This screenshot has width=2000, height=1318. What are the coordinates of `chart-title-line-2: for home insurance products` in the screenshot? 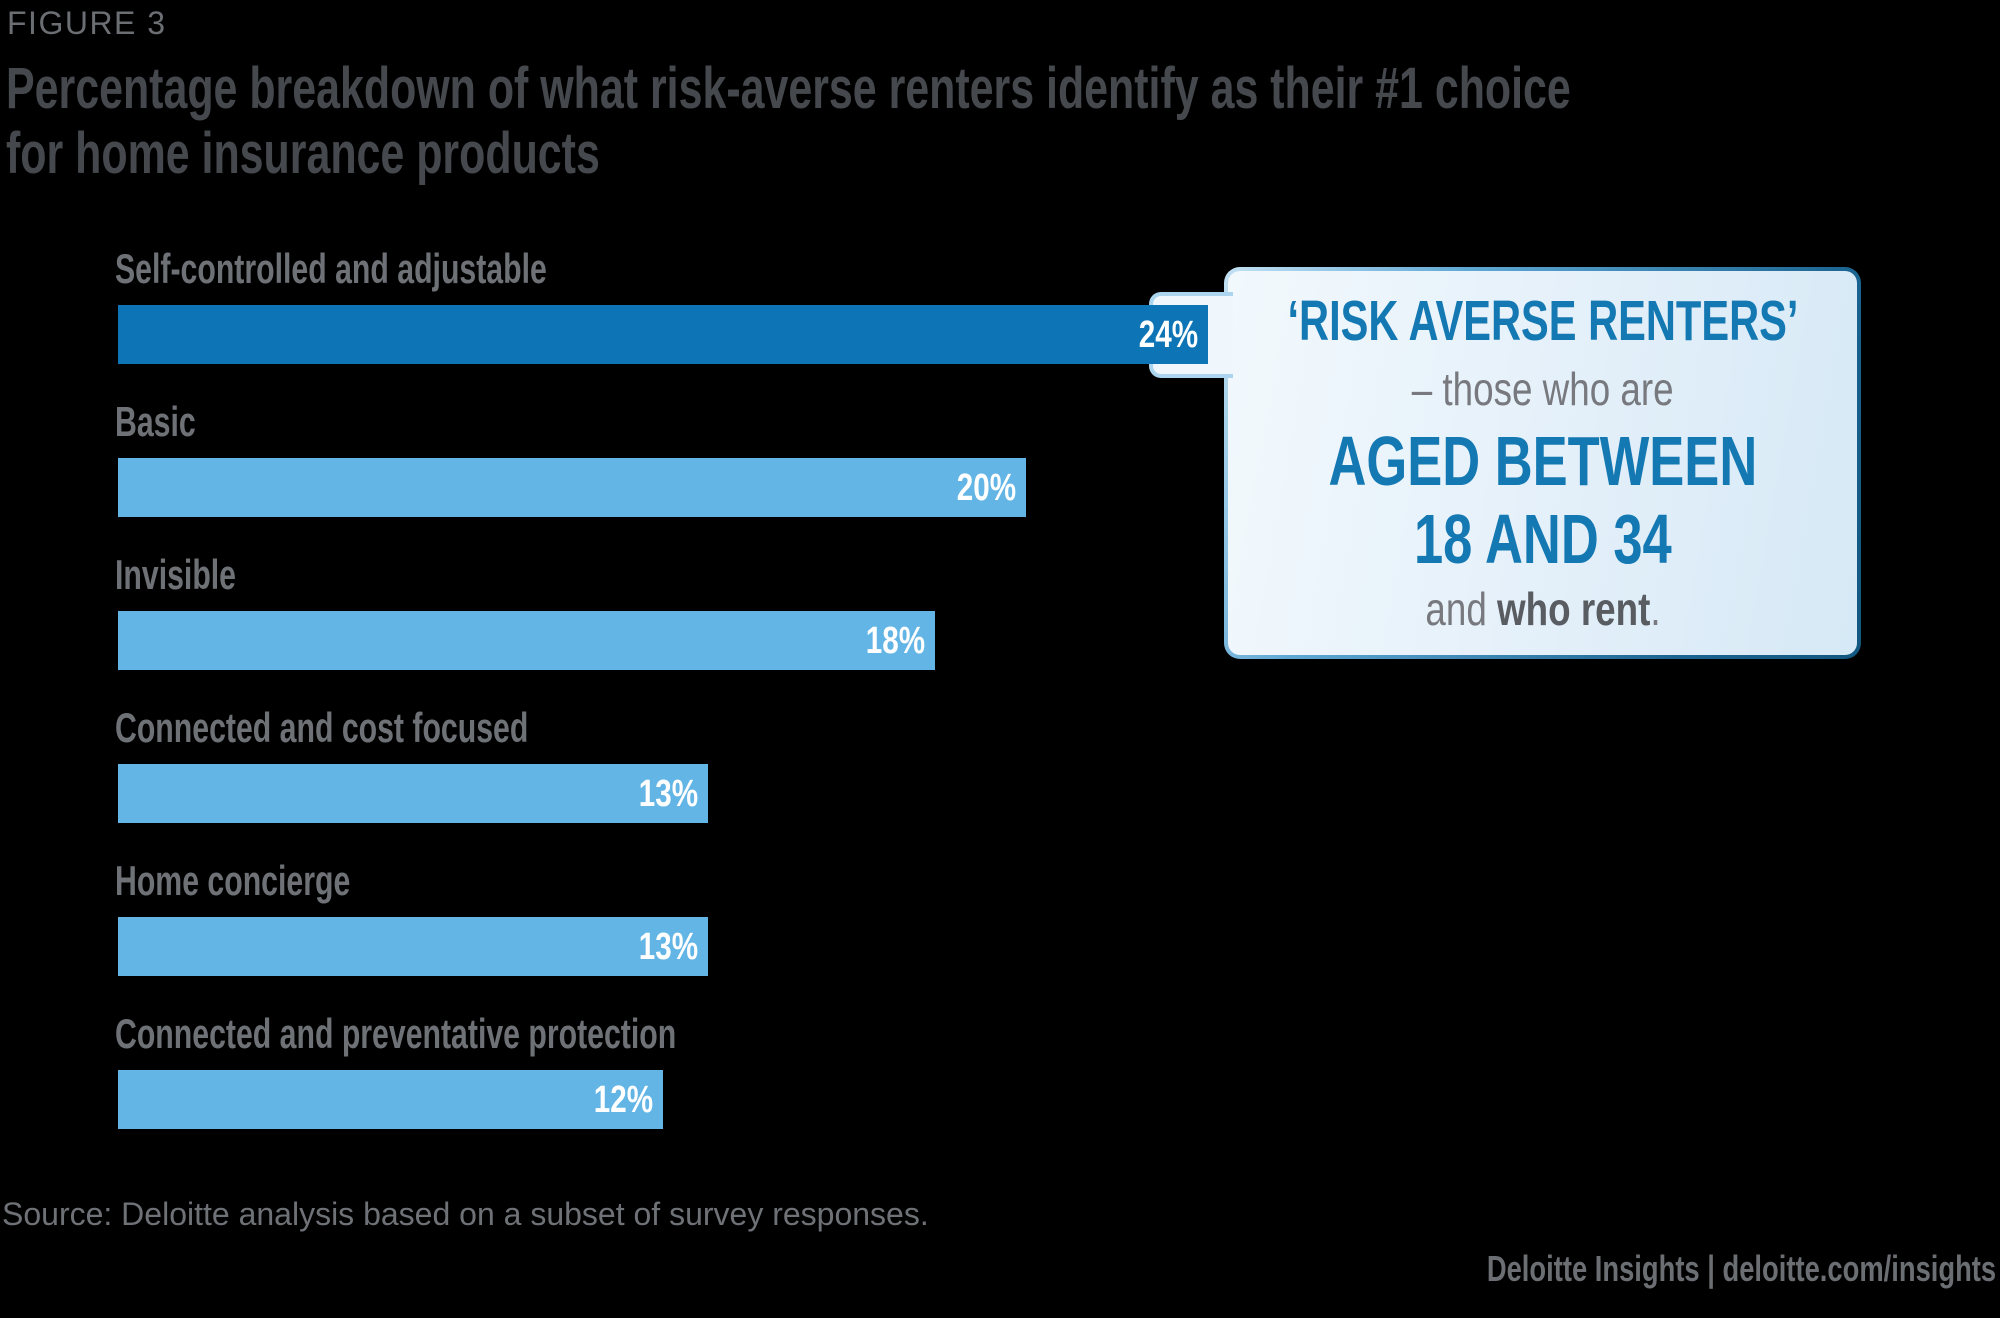 It's located at (303, 153).